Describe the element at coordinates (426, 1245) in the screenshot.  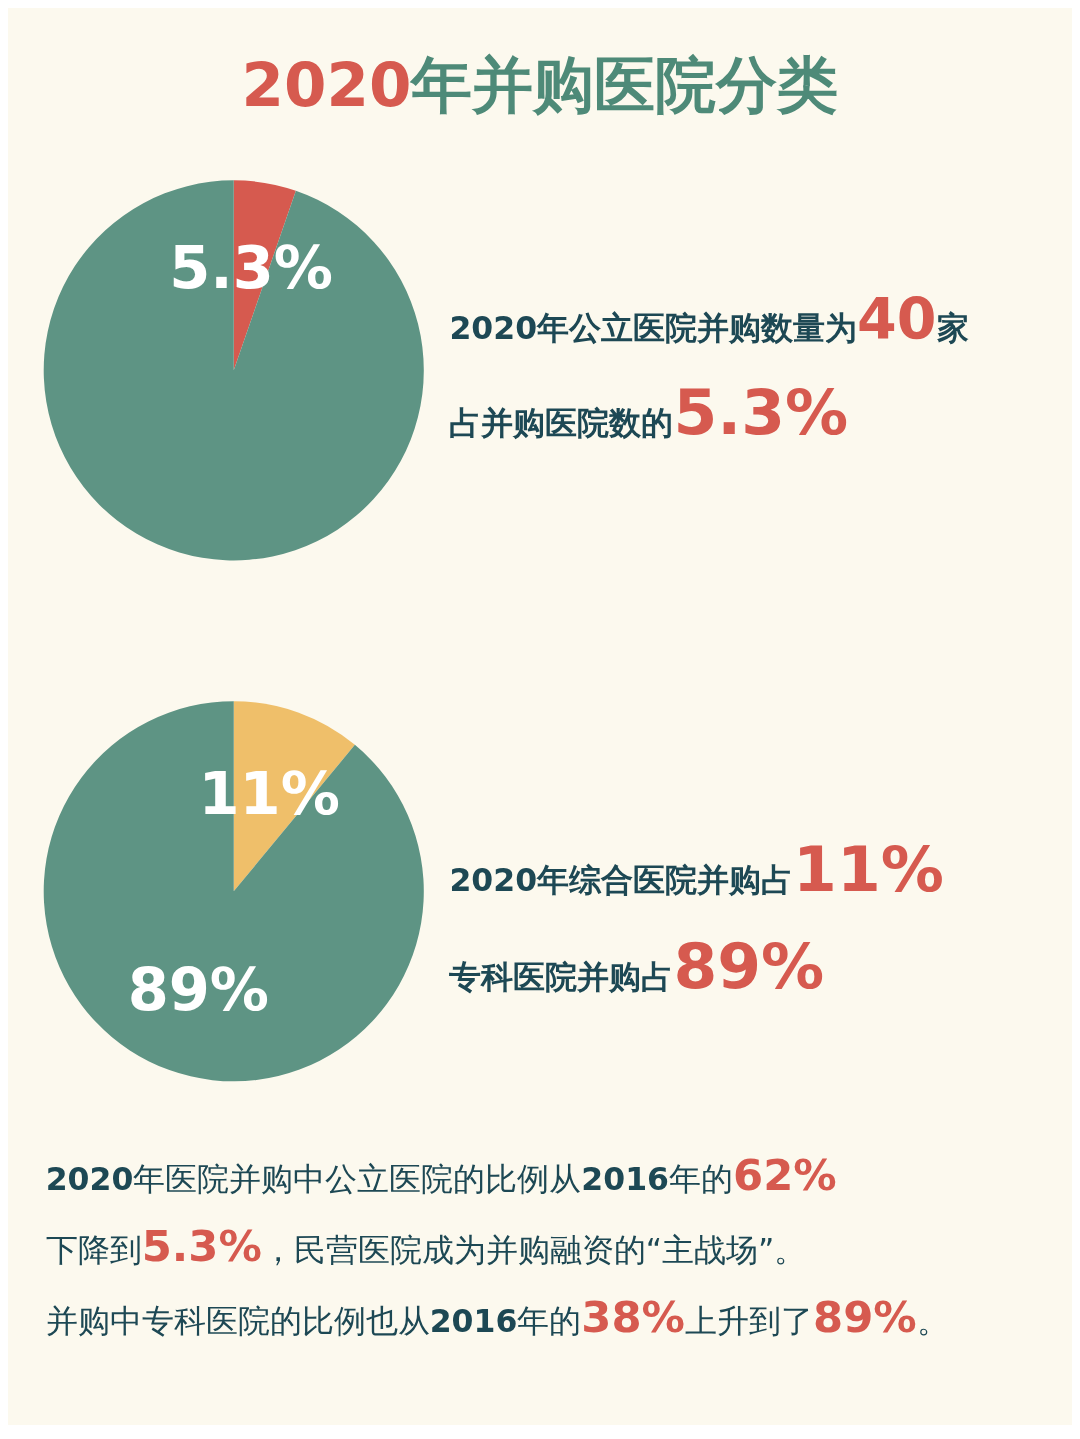
I see `text: 下降到5.3%，民营医院成为并购融资的“主战场”。` at that location.